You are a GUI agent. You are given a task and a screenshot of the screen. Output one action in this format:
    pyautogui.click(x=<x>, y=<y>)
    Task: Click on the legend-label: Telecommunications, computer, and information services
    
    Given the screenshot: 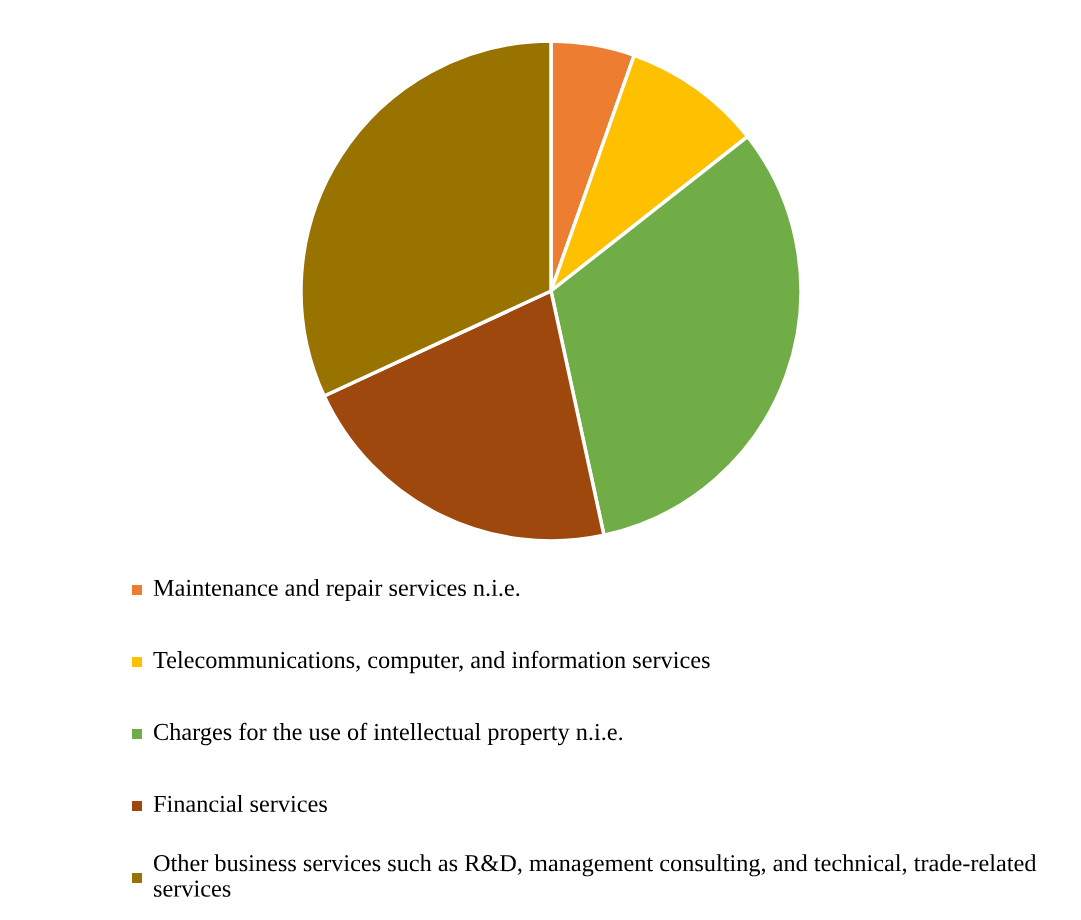 What is the action you would take?
    pyautogui.click(x=431, y=662)
    